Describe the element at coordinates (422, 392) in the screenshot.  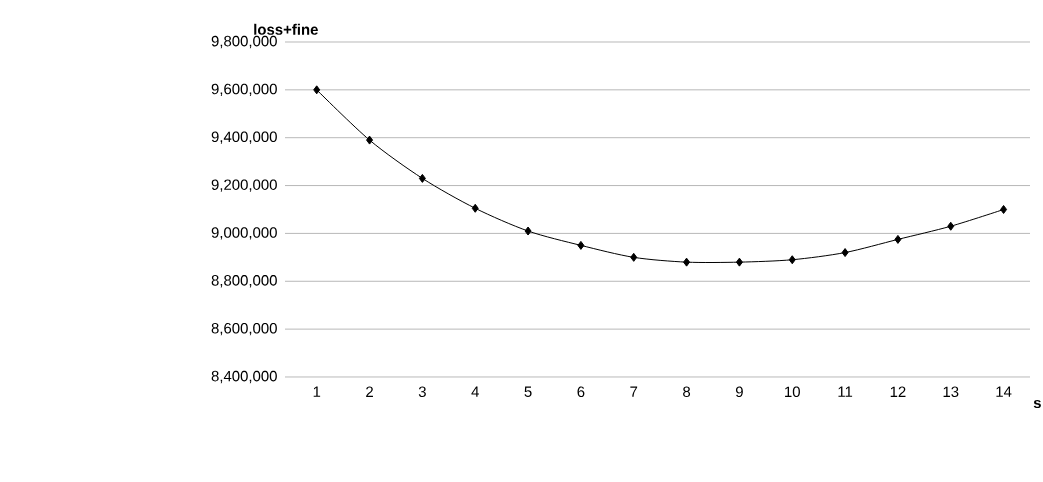
I see `x-tick-label: 3` at that location.